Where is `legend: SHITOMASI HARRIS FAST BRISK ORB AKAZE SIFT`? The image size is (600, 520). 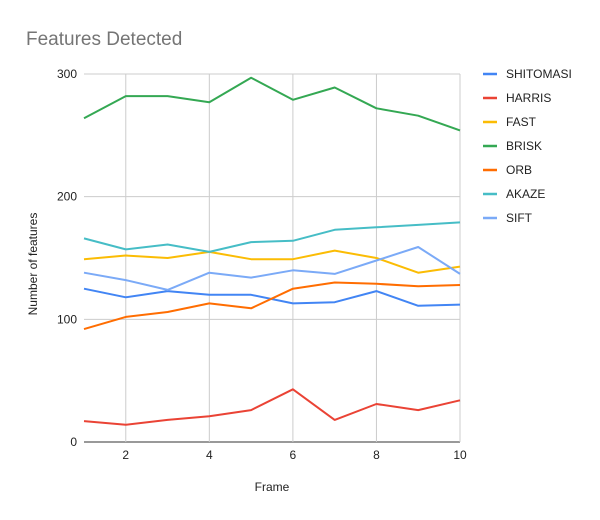
legend: SHITOMASI HARRIS FAST BRISK ORB AKAZE SIFT is located at coordinates (527, 146).